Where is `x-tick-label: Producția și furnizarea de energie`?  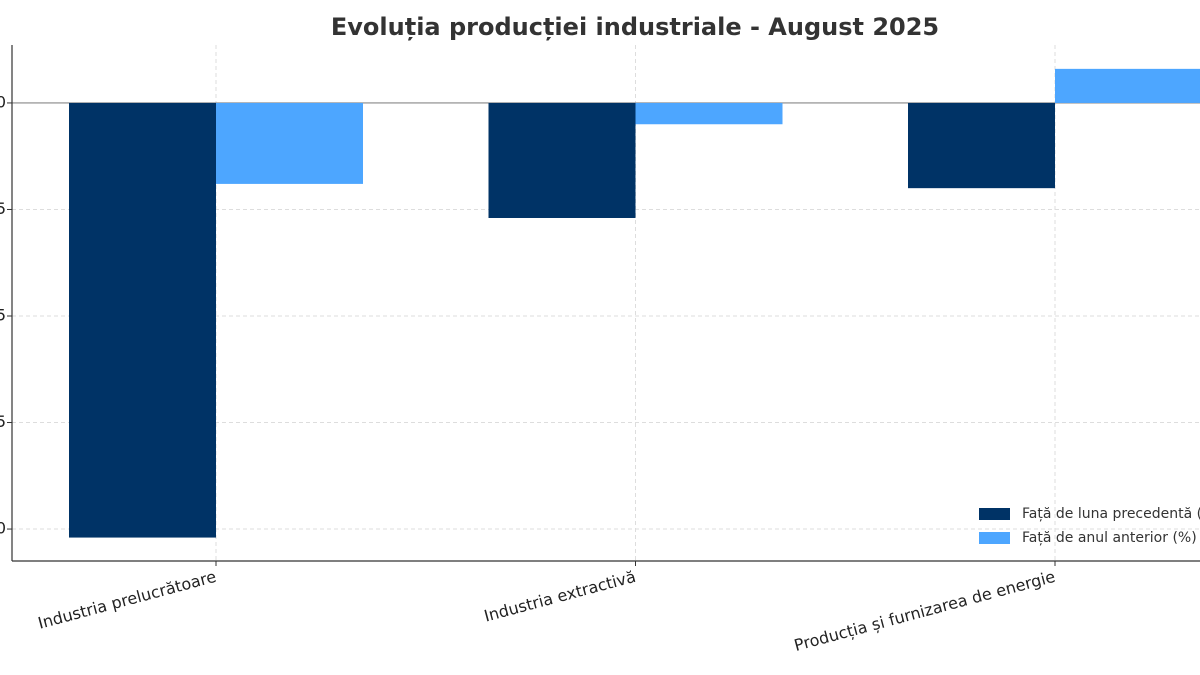 x-tick-label: Producția și furnizarea de energie is located at coordinates (924, 611).